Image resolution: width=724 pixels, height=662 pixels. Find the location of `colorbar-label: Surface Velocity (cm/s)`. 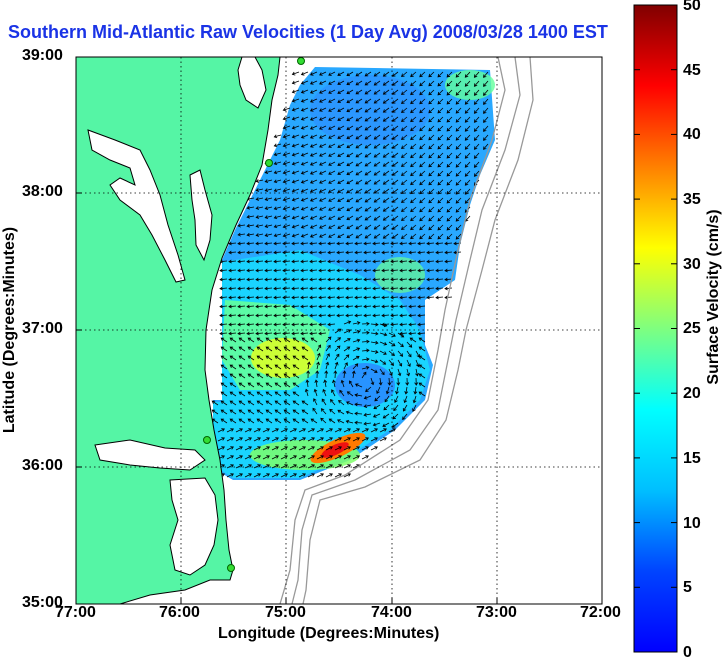

colorbar-label: Surface Velocity (cm/s) is located at coordinates (713, 297).